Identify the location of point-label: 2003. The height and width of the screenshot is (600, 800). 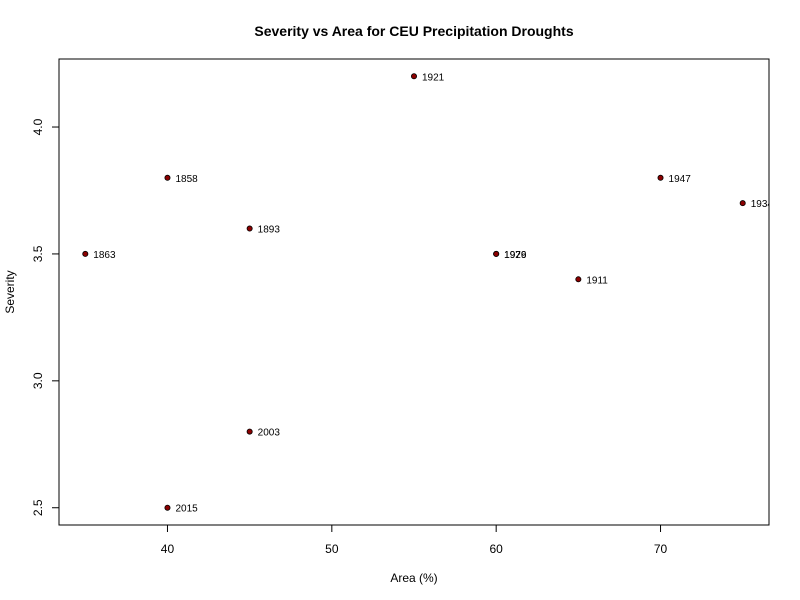
(269, 433).